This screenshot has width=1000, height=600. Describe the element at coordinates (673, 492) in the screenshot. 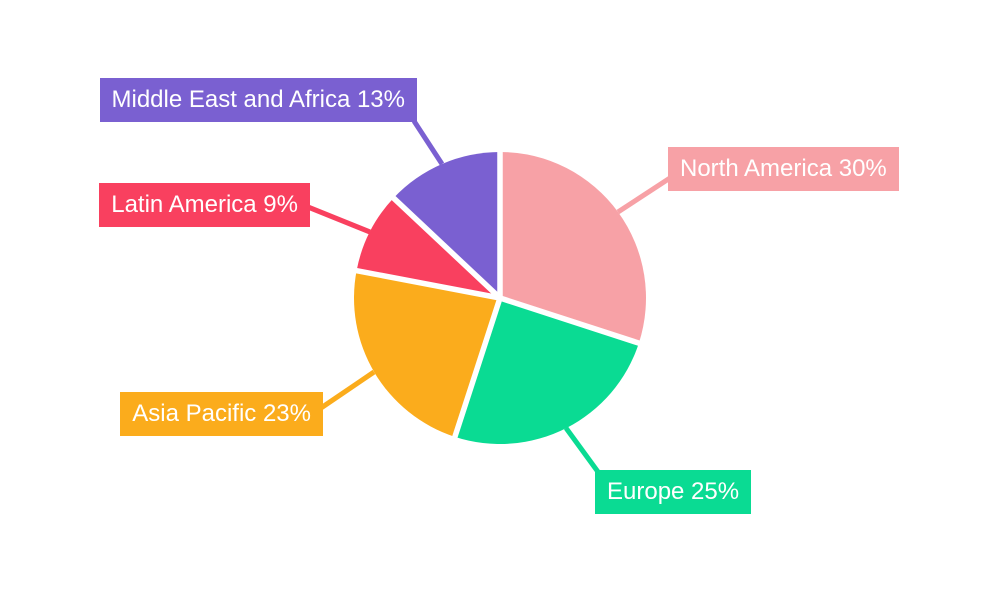

I see `label-europe: Europe 25%` at that location.